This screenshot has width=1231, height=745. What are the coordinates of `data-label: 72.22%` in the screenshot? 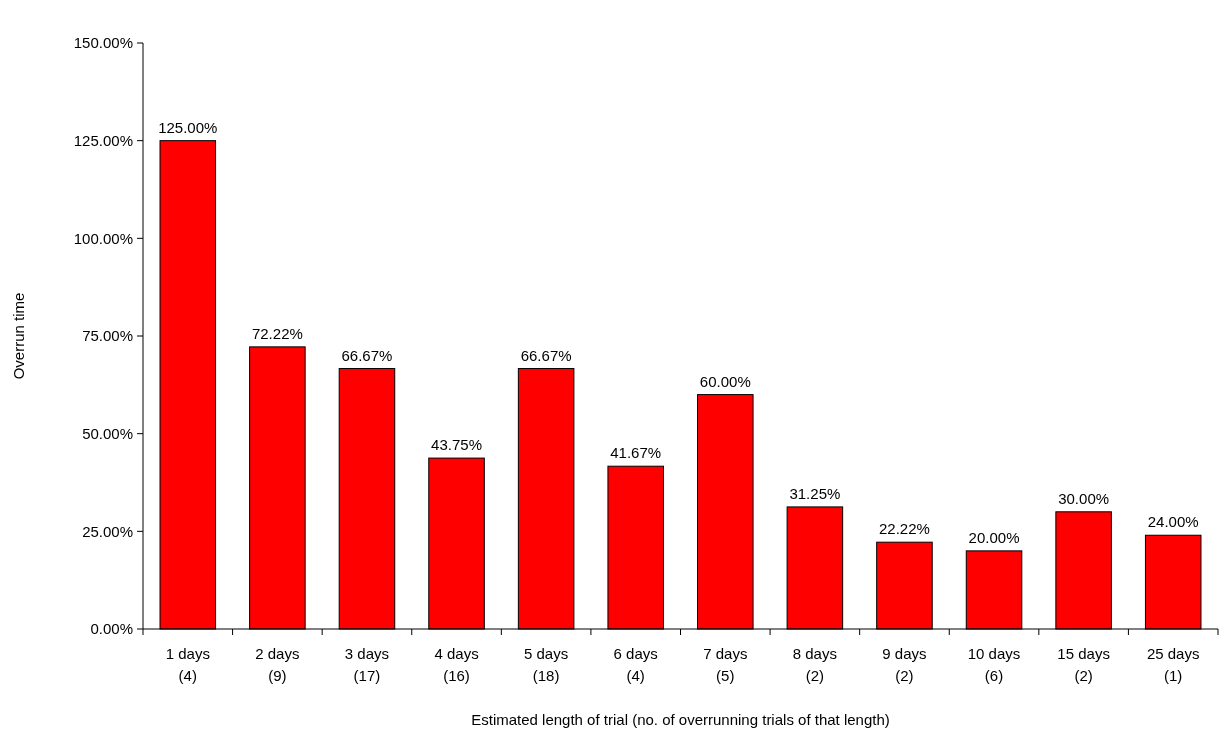 It's located at (277, 333).